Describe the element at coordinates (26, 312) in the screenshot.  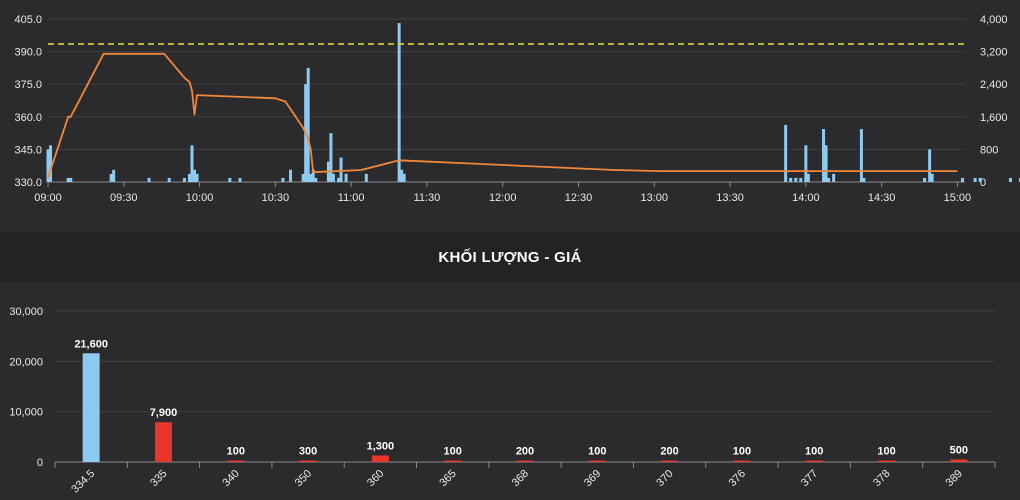
I see `y-tick-label: 30,000` at that location.